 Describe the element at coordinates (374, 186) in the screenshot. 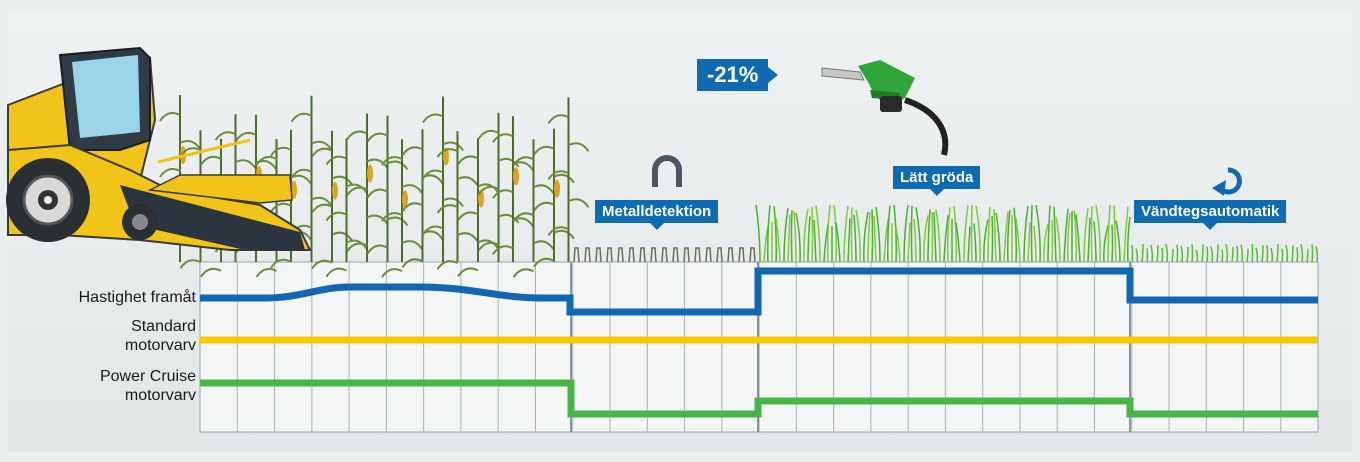

I see `corn-field-icon` at that location.